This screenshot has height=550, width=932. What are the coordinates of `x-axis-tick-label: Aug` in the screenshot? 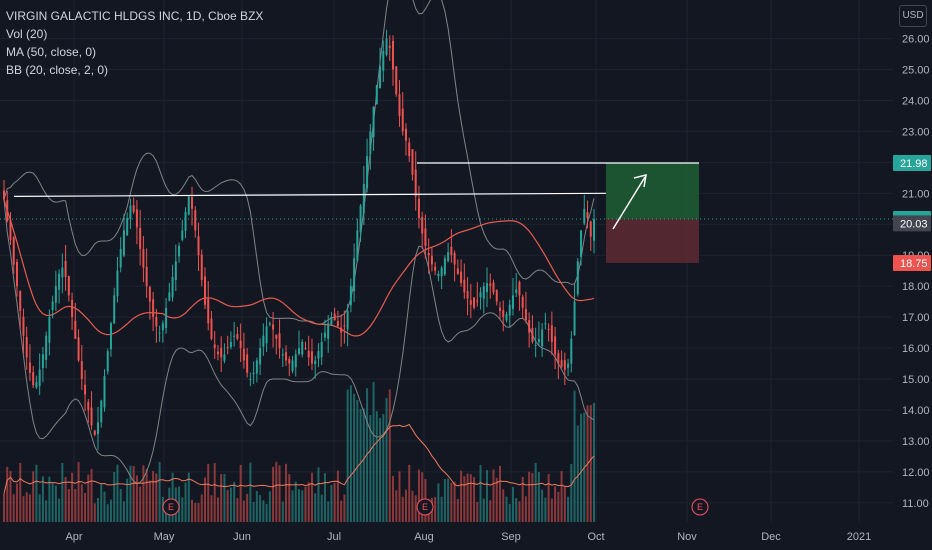 It's located at (424, 537).